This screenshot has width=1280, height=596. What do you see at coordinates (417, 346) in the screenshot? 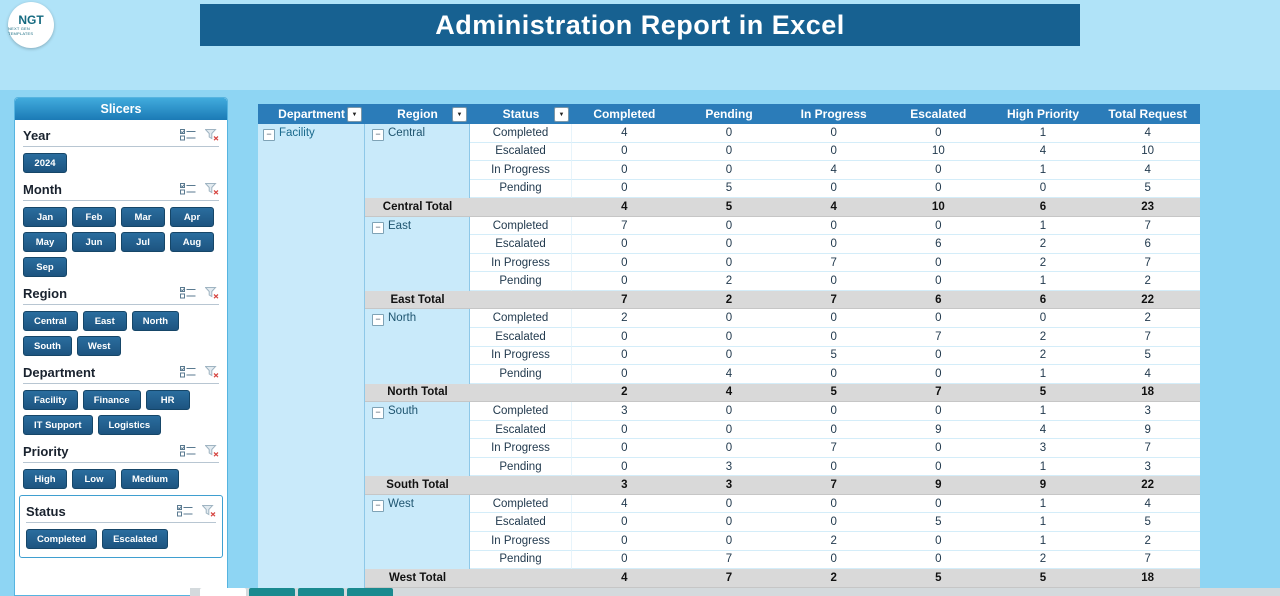
I see `region-group-cell-north: − North` at bounding box center [417, 346].